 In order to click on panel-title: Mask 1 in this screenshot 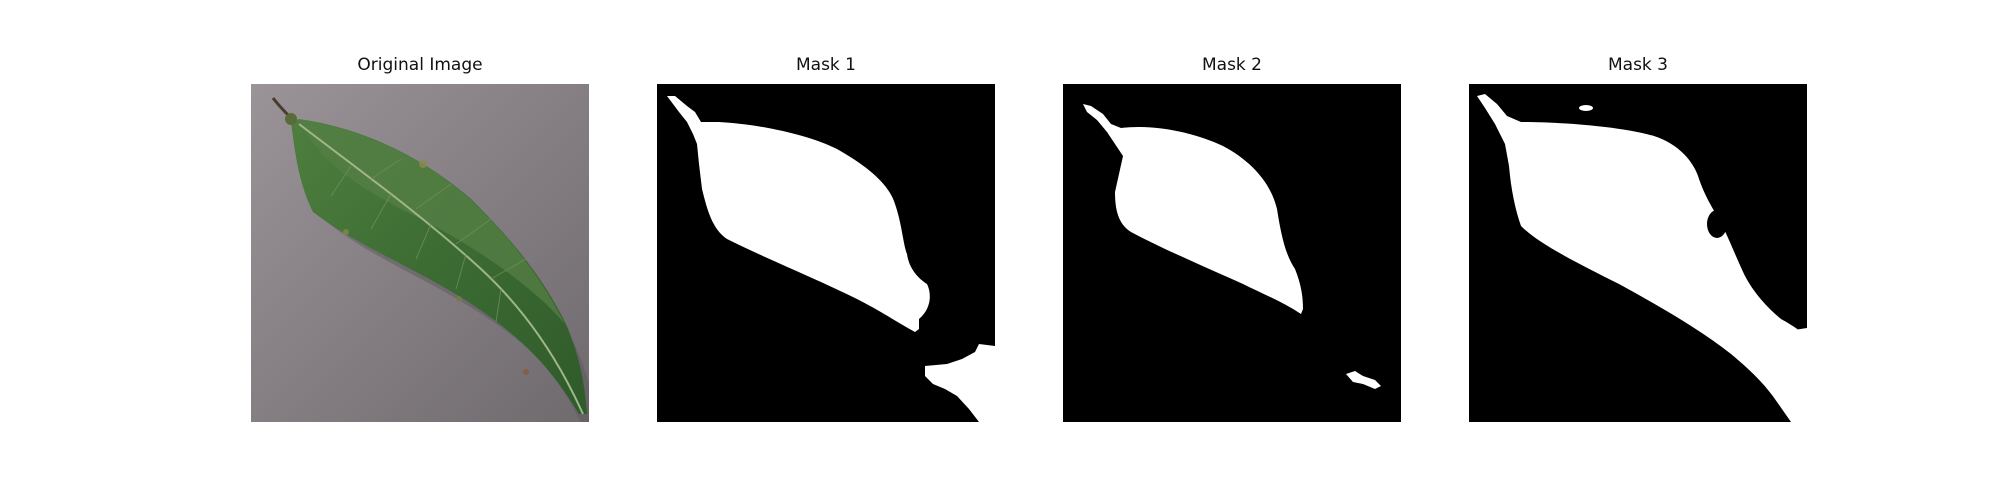, I will do `click(825, 65)`.